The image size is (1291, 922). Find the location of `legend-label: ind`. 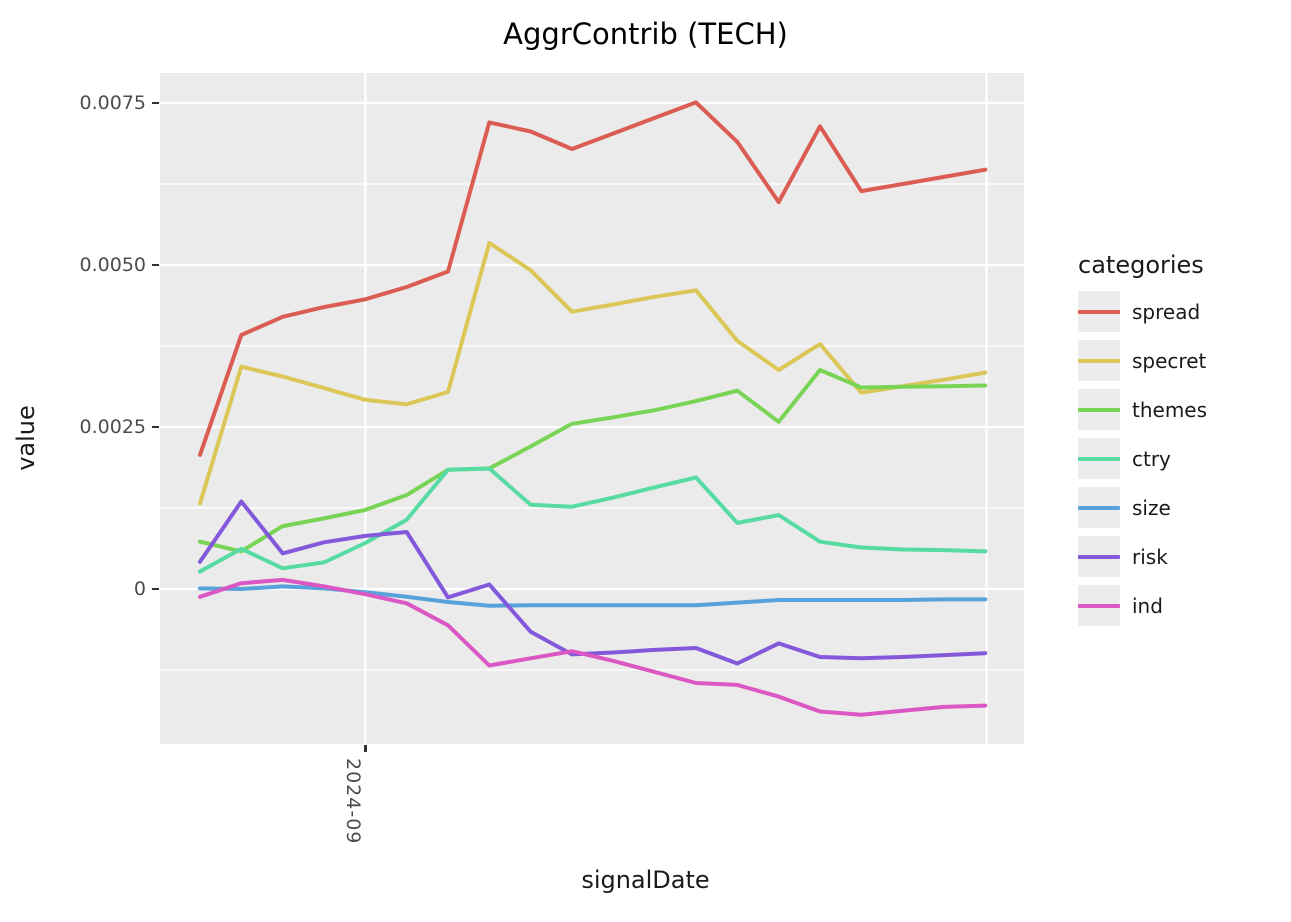

legend-label: ind is located at coordinates (1147, 605).